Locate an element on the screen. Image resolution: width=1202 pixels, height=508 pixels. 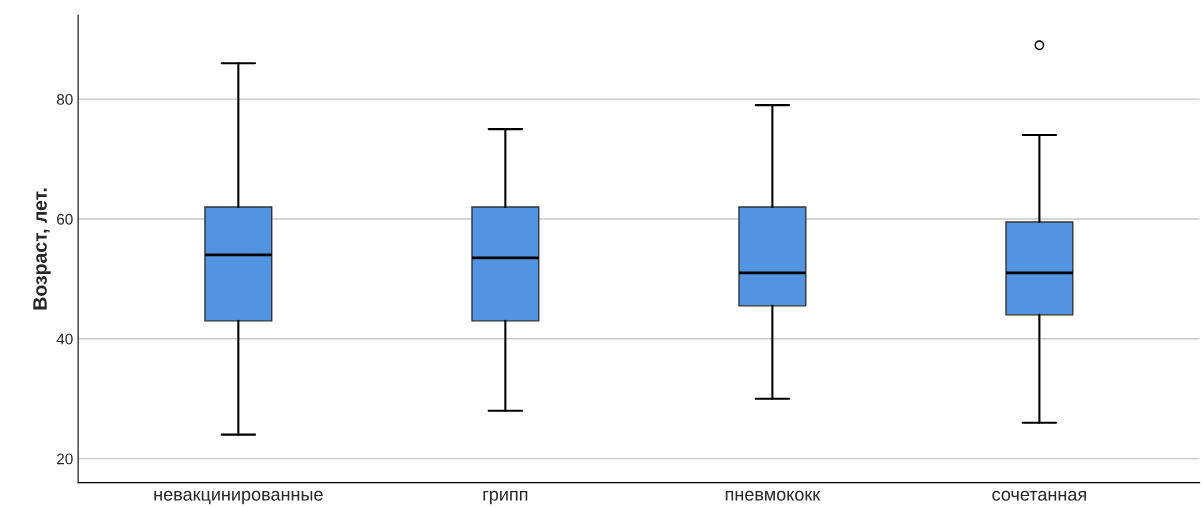
x-tick-label: невакцинированные is located at coordinates (238, 497).